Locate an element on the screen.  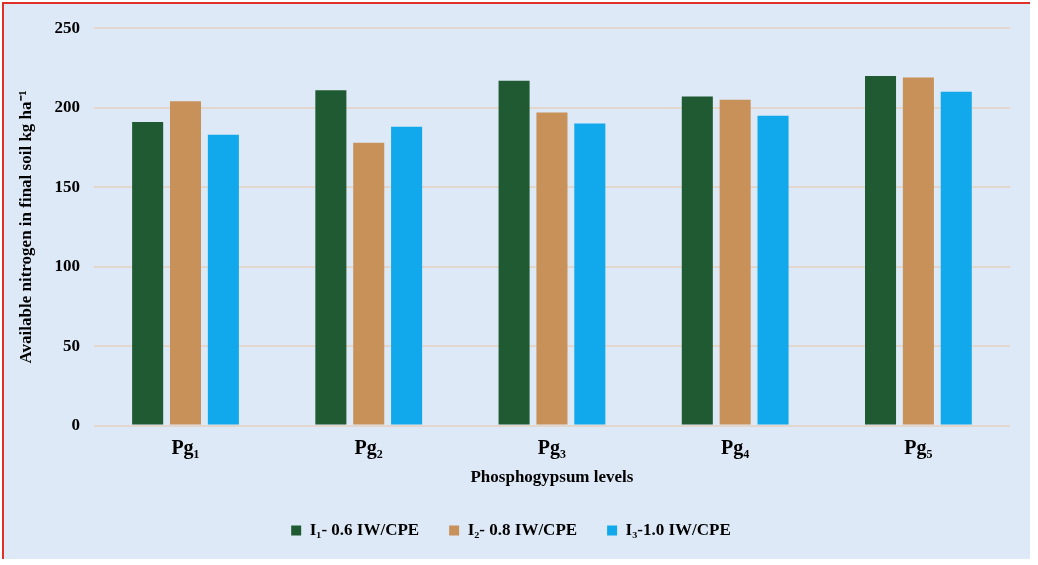
legend-label: I₂- 0.8 IW/CPE is located at coordinates (522, 529).